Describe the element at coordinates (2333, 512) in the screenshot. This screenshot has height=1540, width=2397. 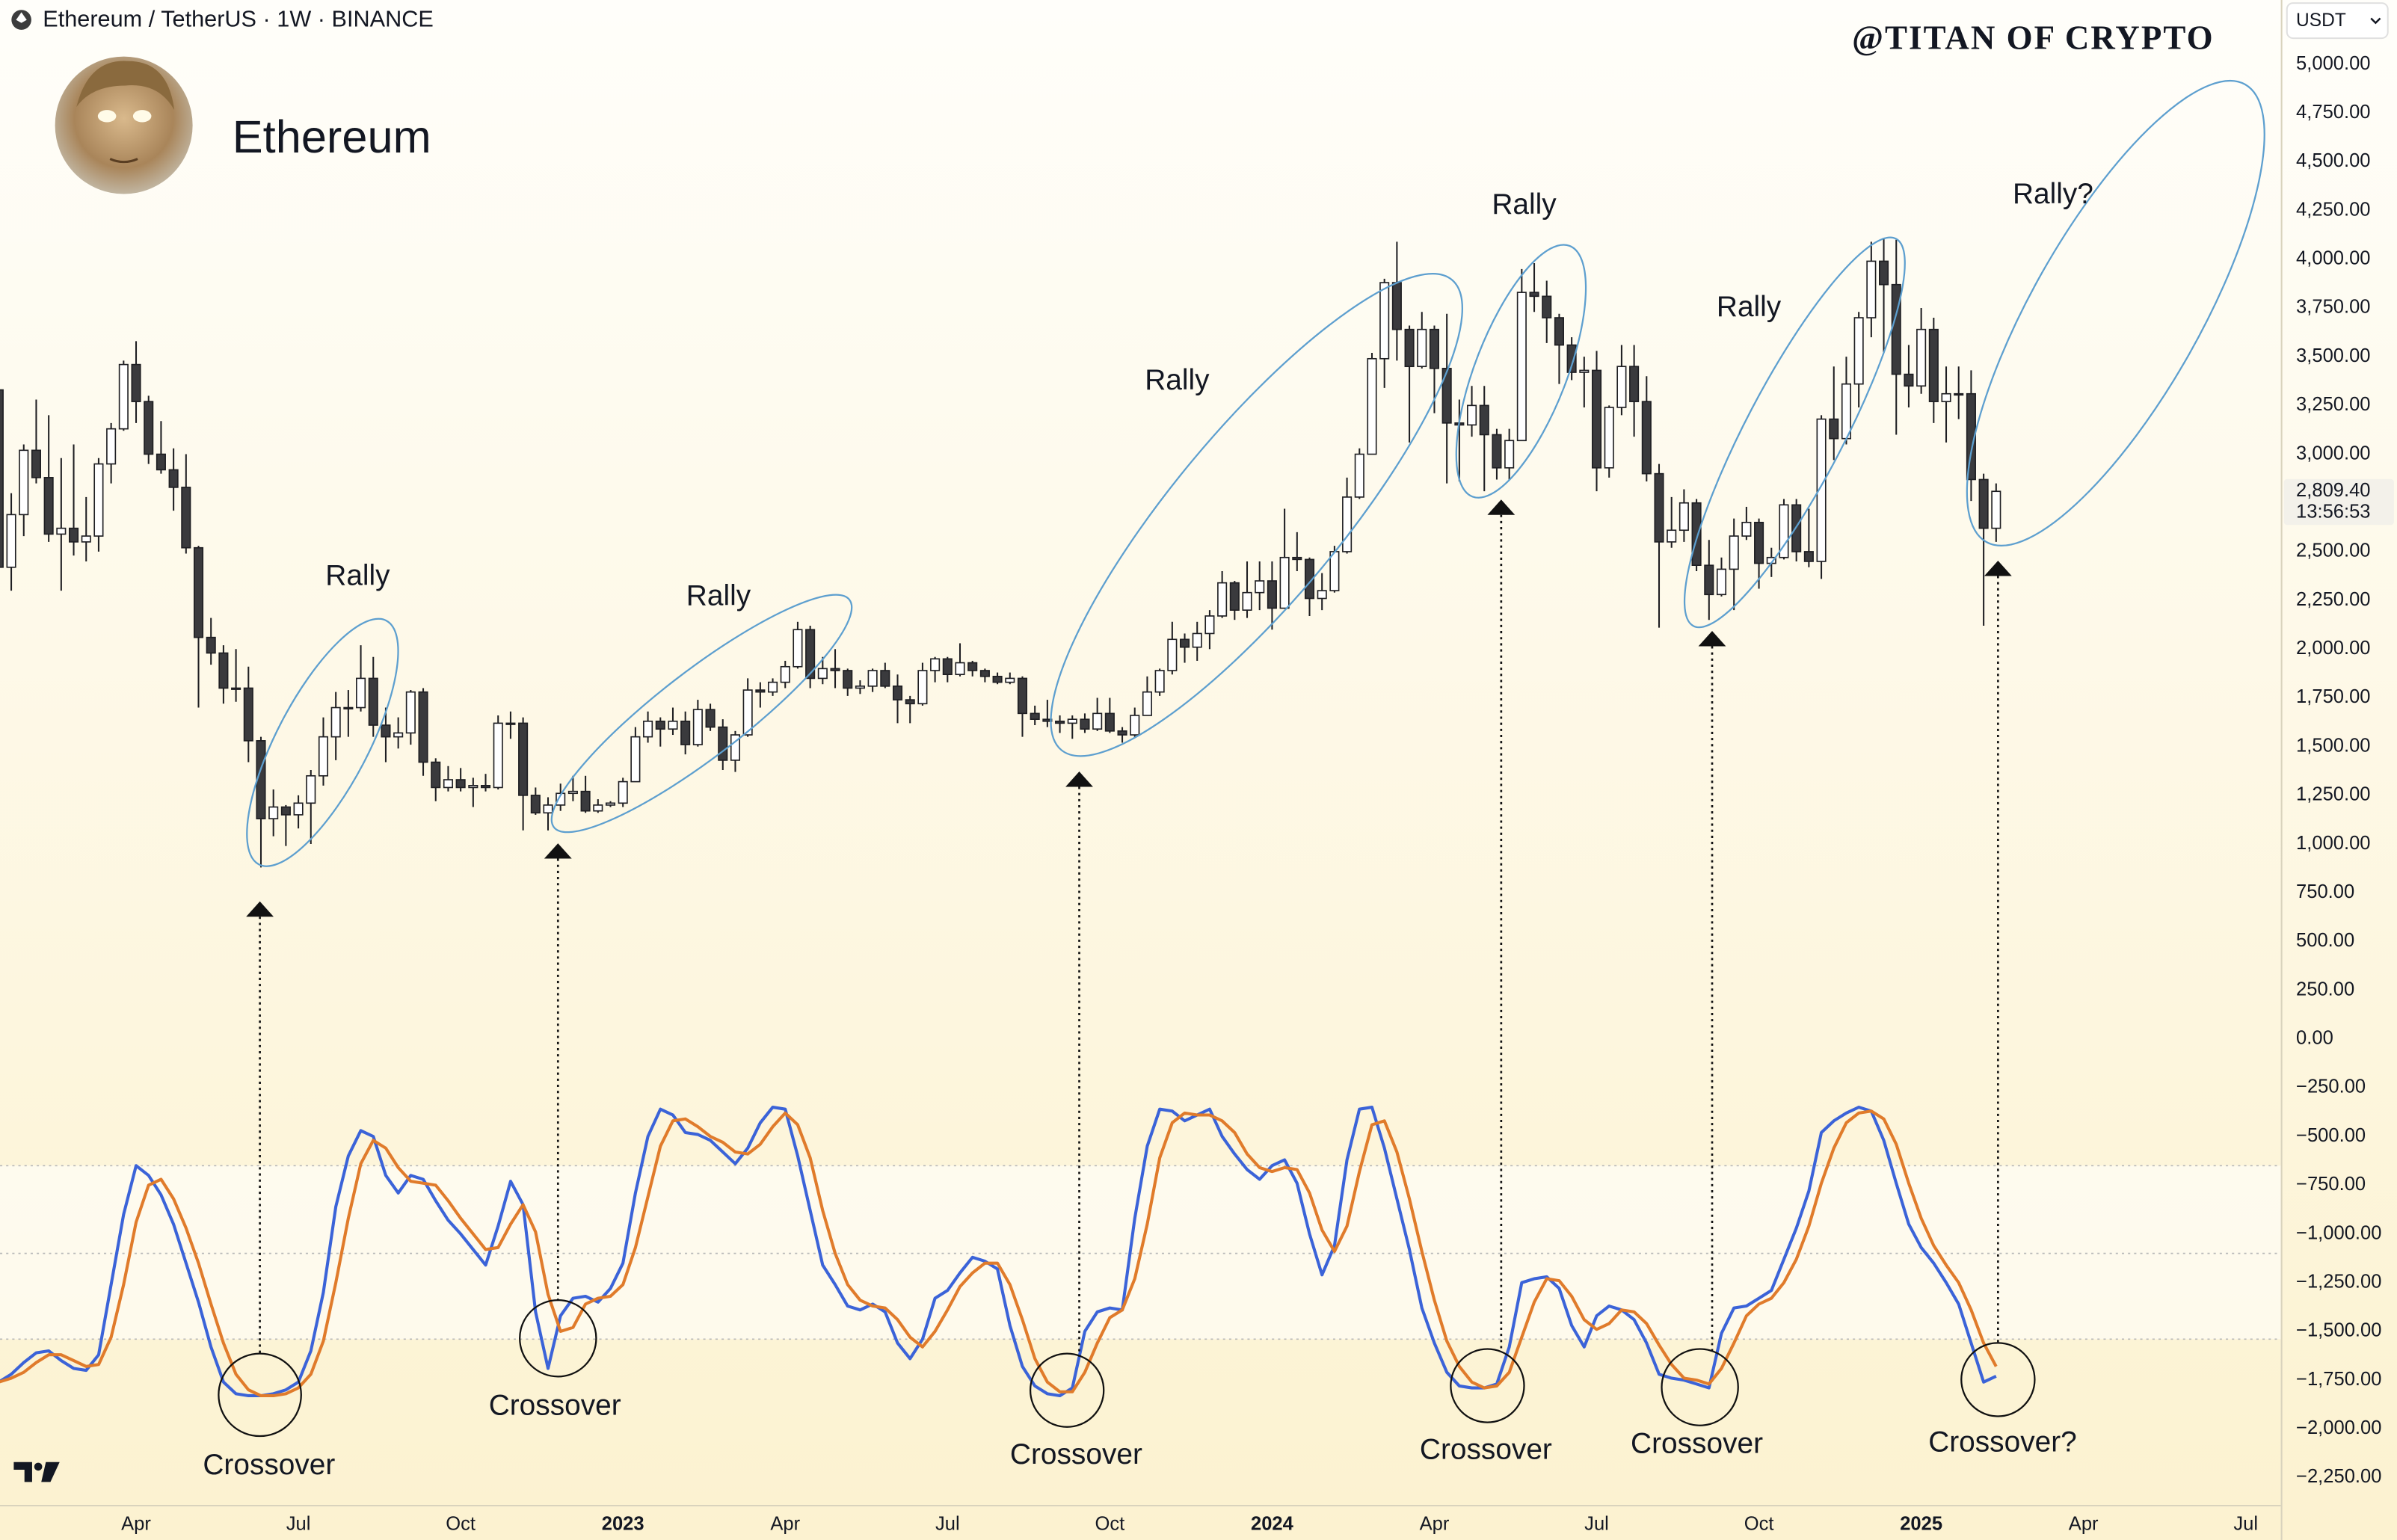
I see `countdown-label: 13:56:53` at that location.